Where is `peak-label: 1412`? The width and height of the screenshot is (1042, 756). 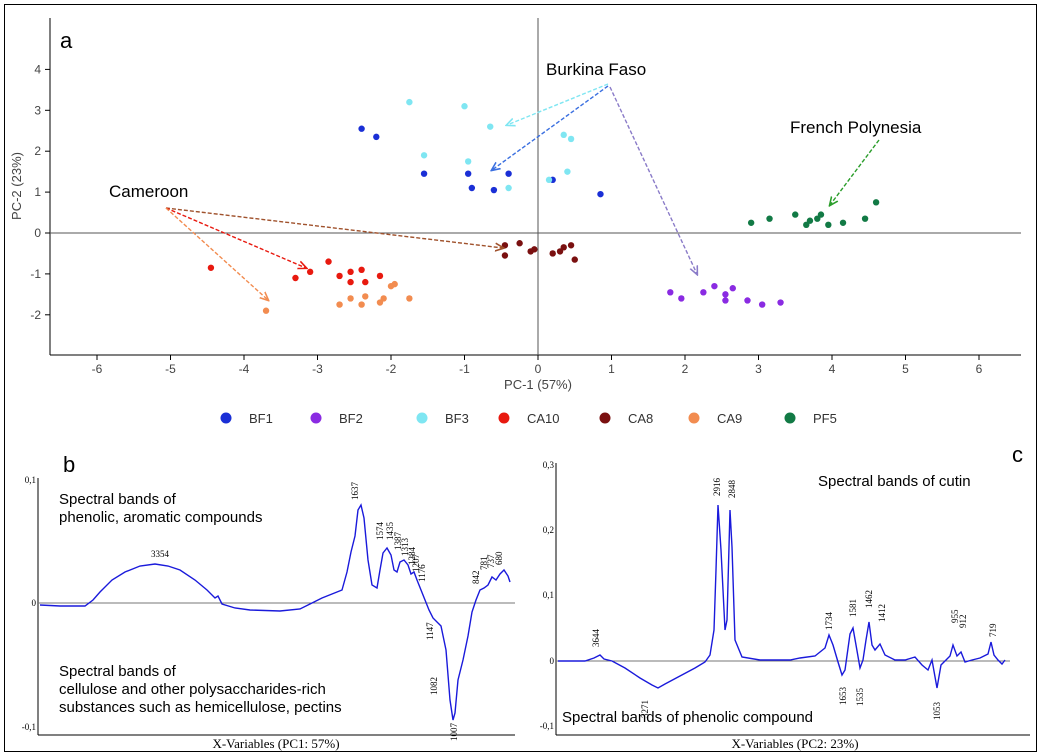
peak-label: 1412 is located at coordinates (882, 613).